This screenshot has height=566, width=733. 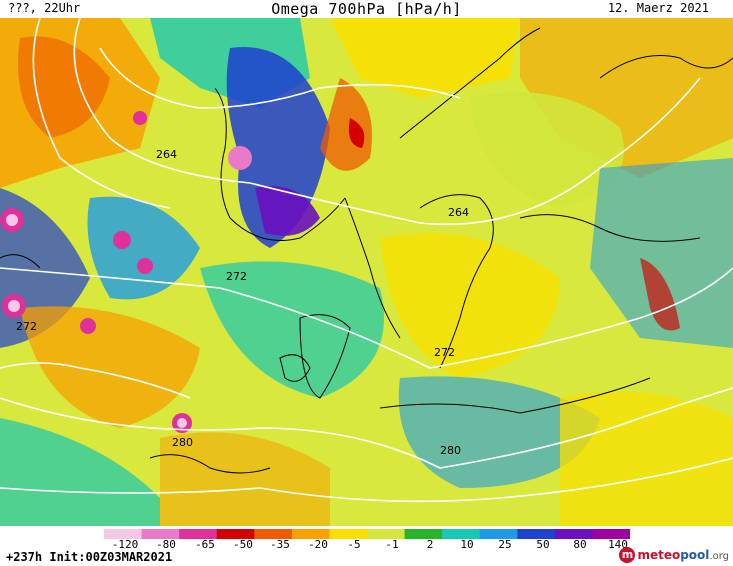 What do you see at coordinates (125, 544) in the screenshot?
I see `scale-tick: -120` at bounding box center [125, 544].